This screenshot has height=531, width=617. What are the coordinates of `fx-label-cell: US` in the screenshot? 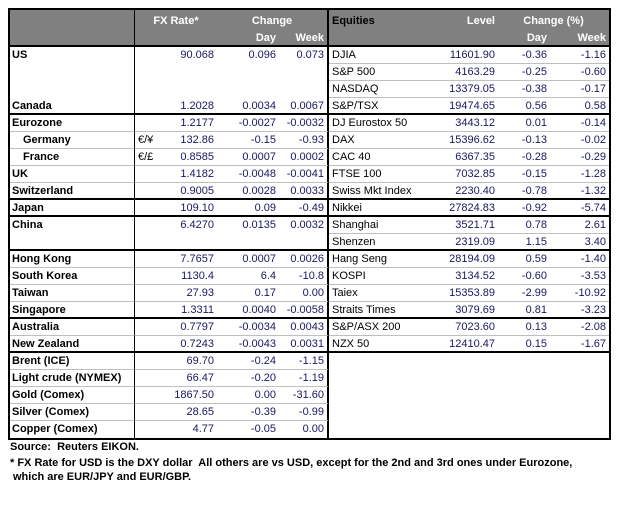 It's located at (72, 55).